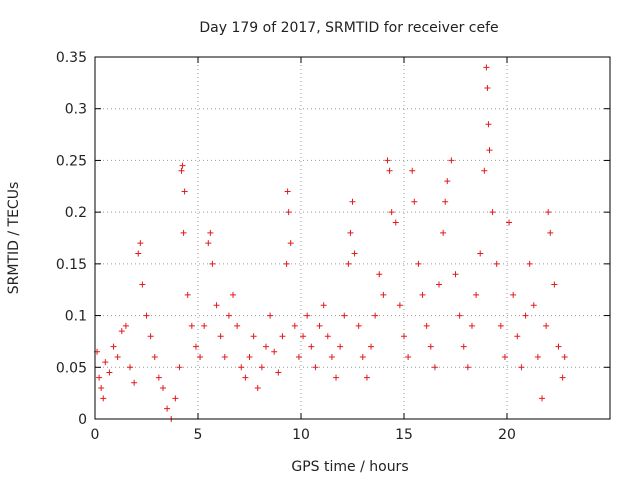 The height and width of the screenshot is (480, 640). Describe the element at coordinates (76, 213) in the screenshot. I see `y-tick-label: 0.2` at that location.